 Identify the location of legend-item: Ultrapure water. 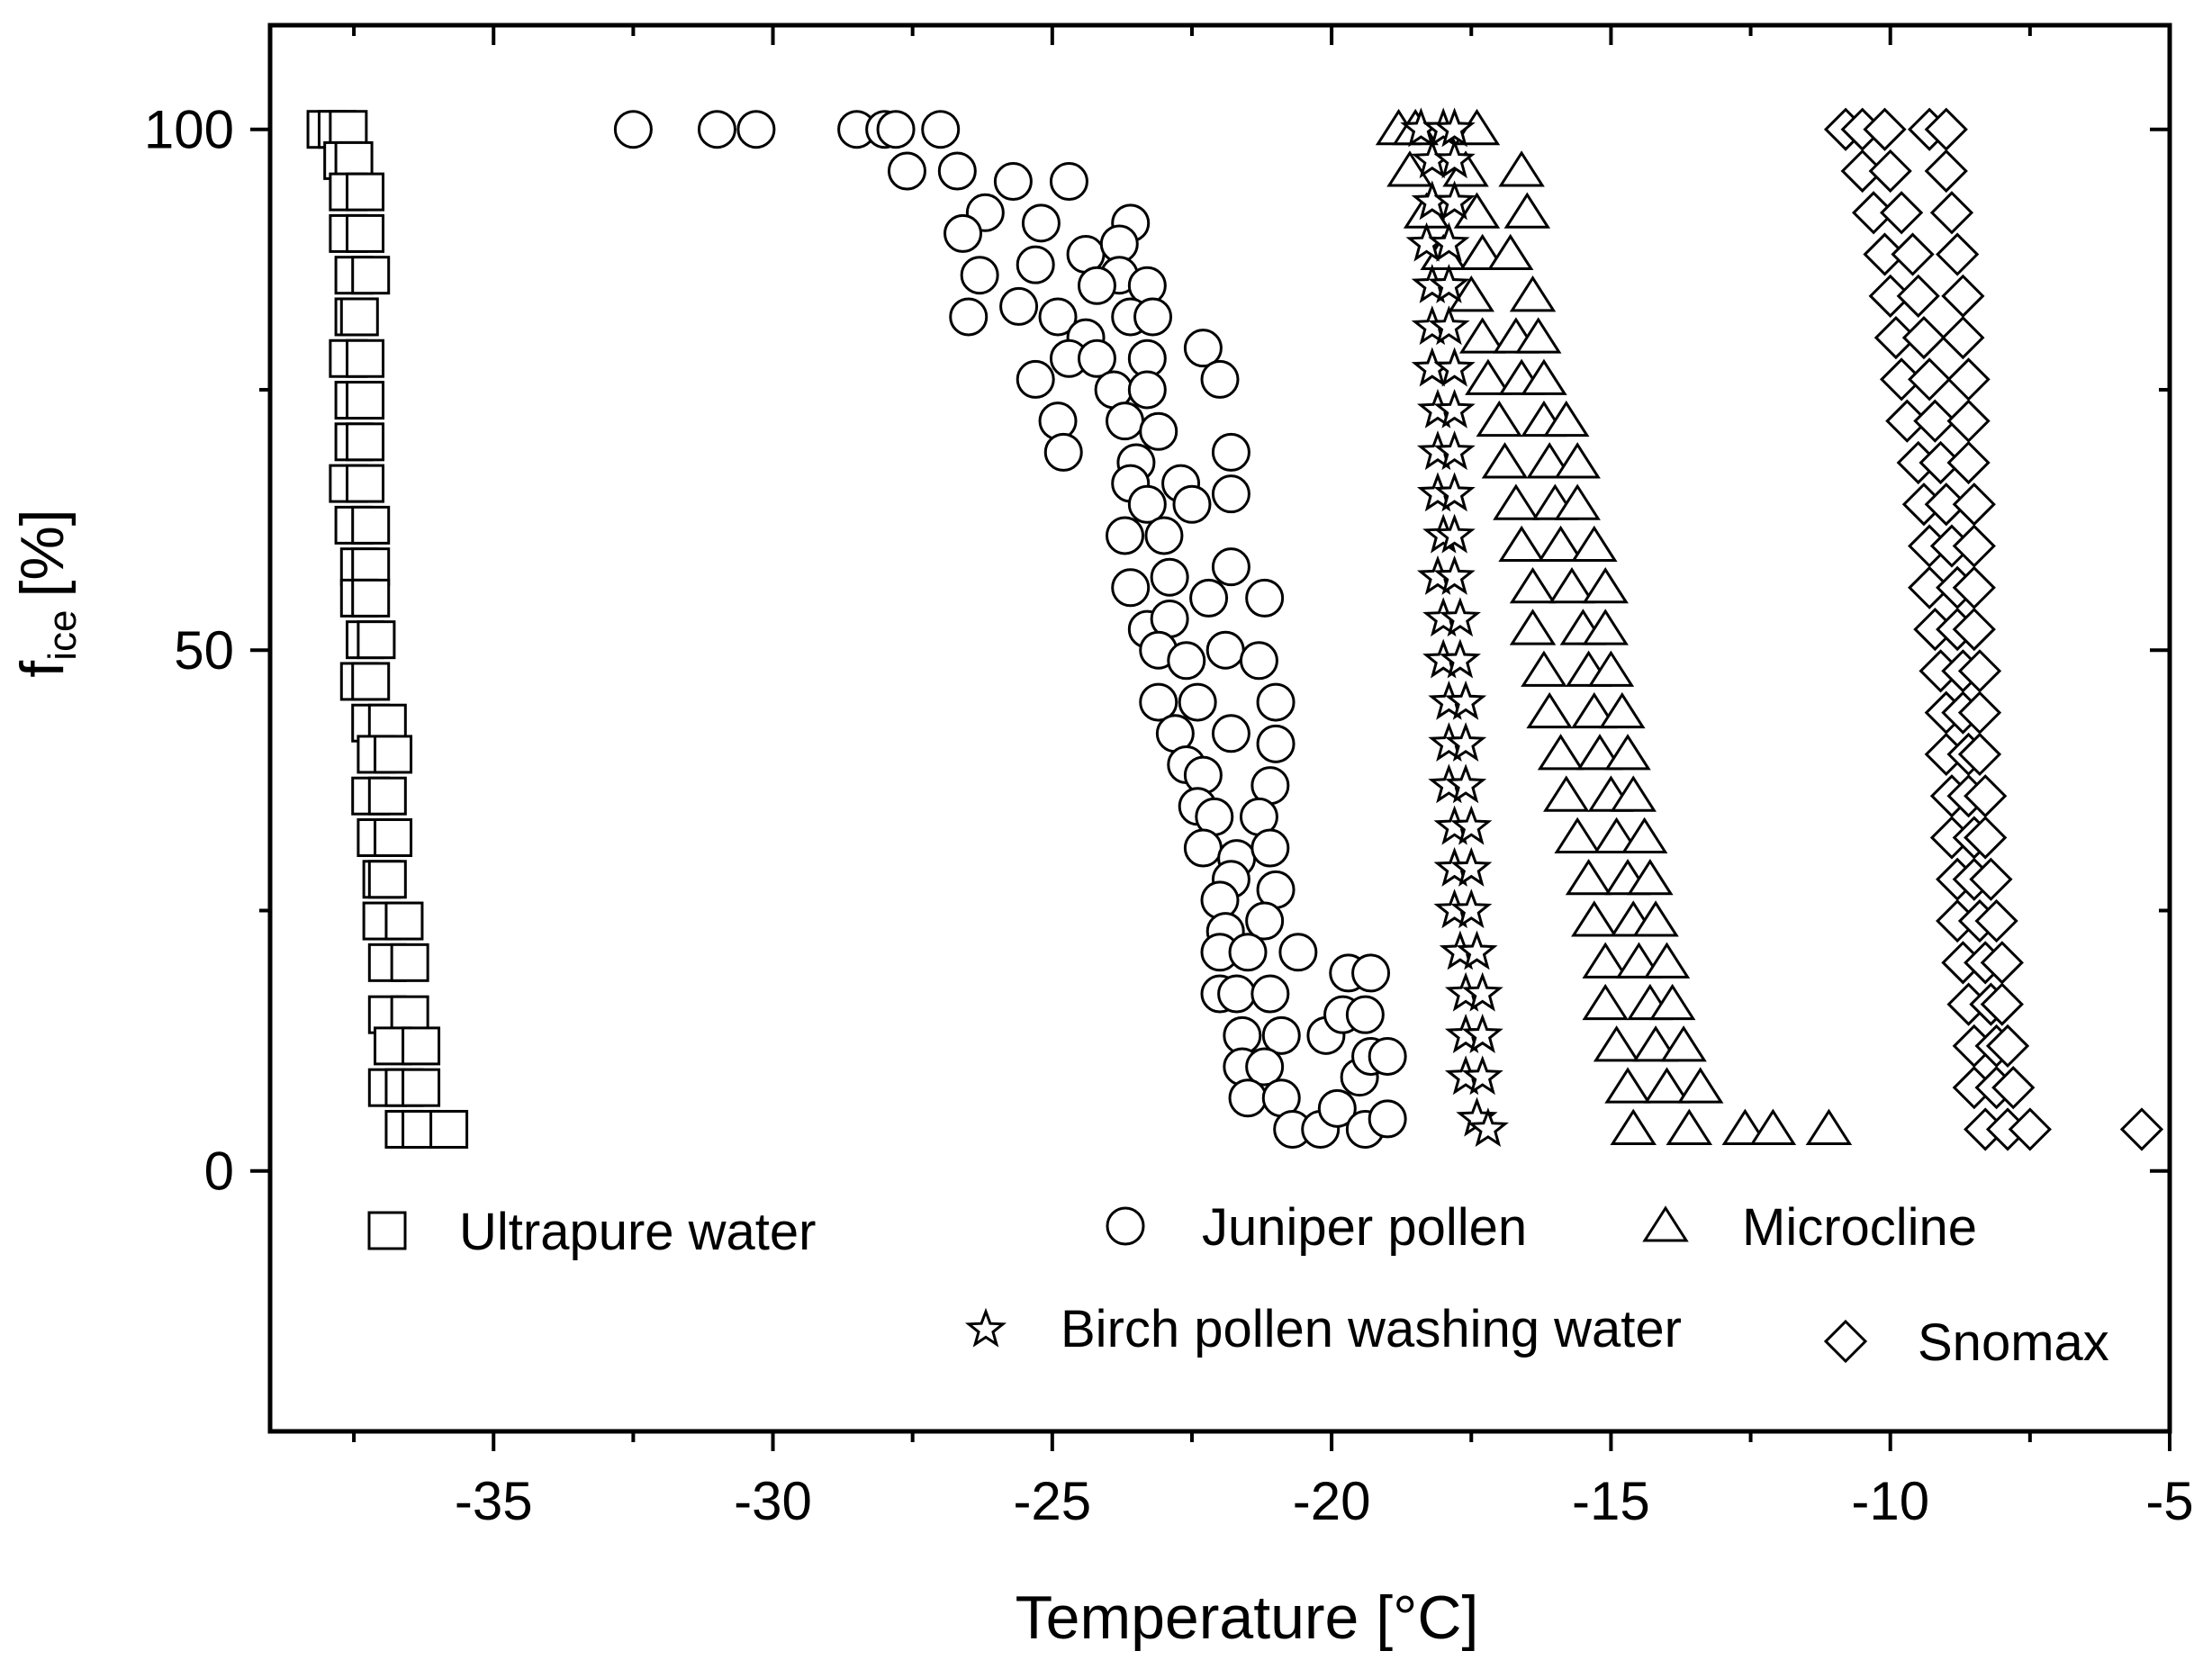
(591, 1232).